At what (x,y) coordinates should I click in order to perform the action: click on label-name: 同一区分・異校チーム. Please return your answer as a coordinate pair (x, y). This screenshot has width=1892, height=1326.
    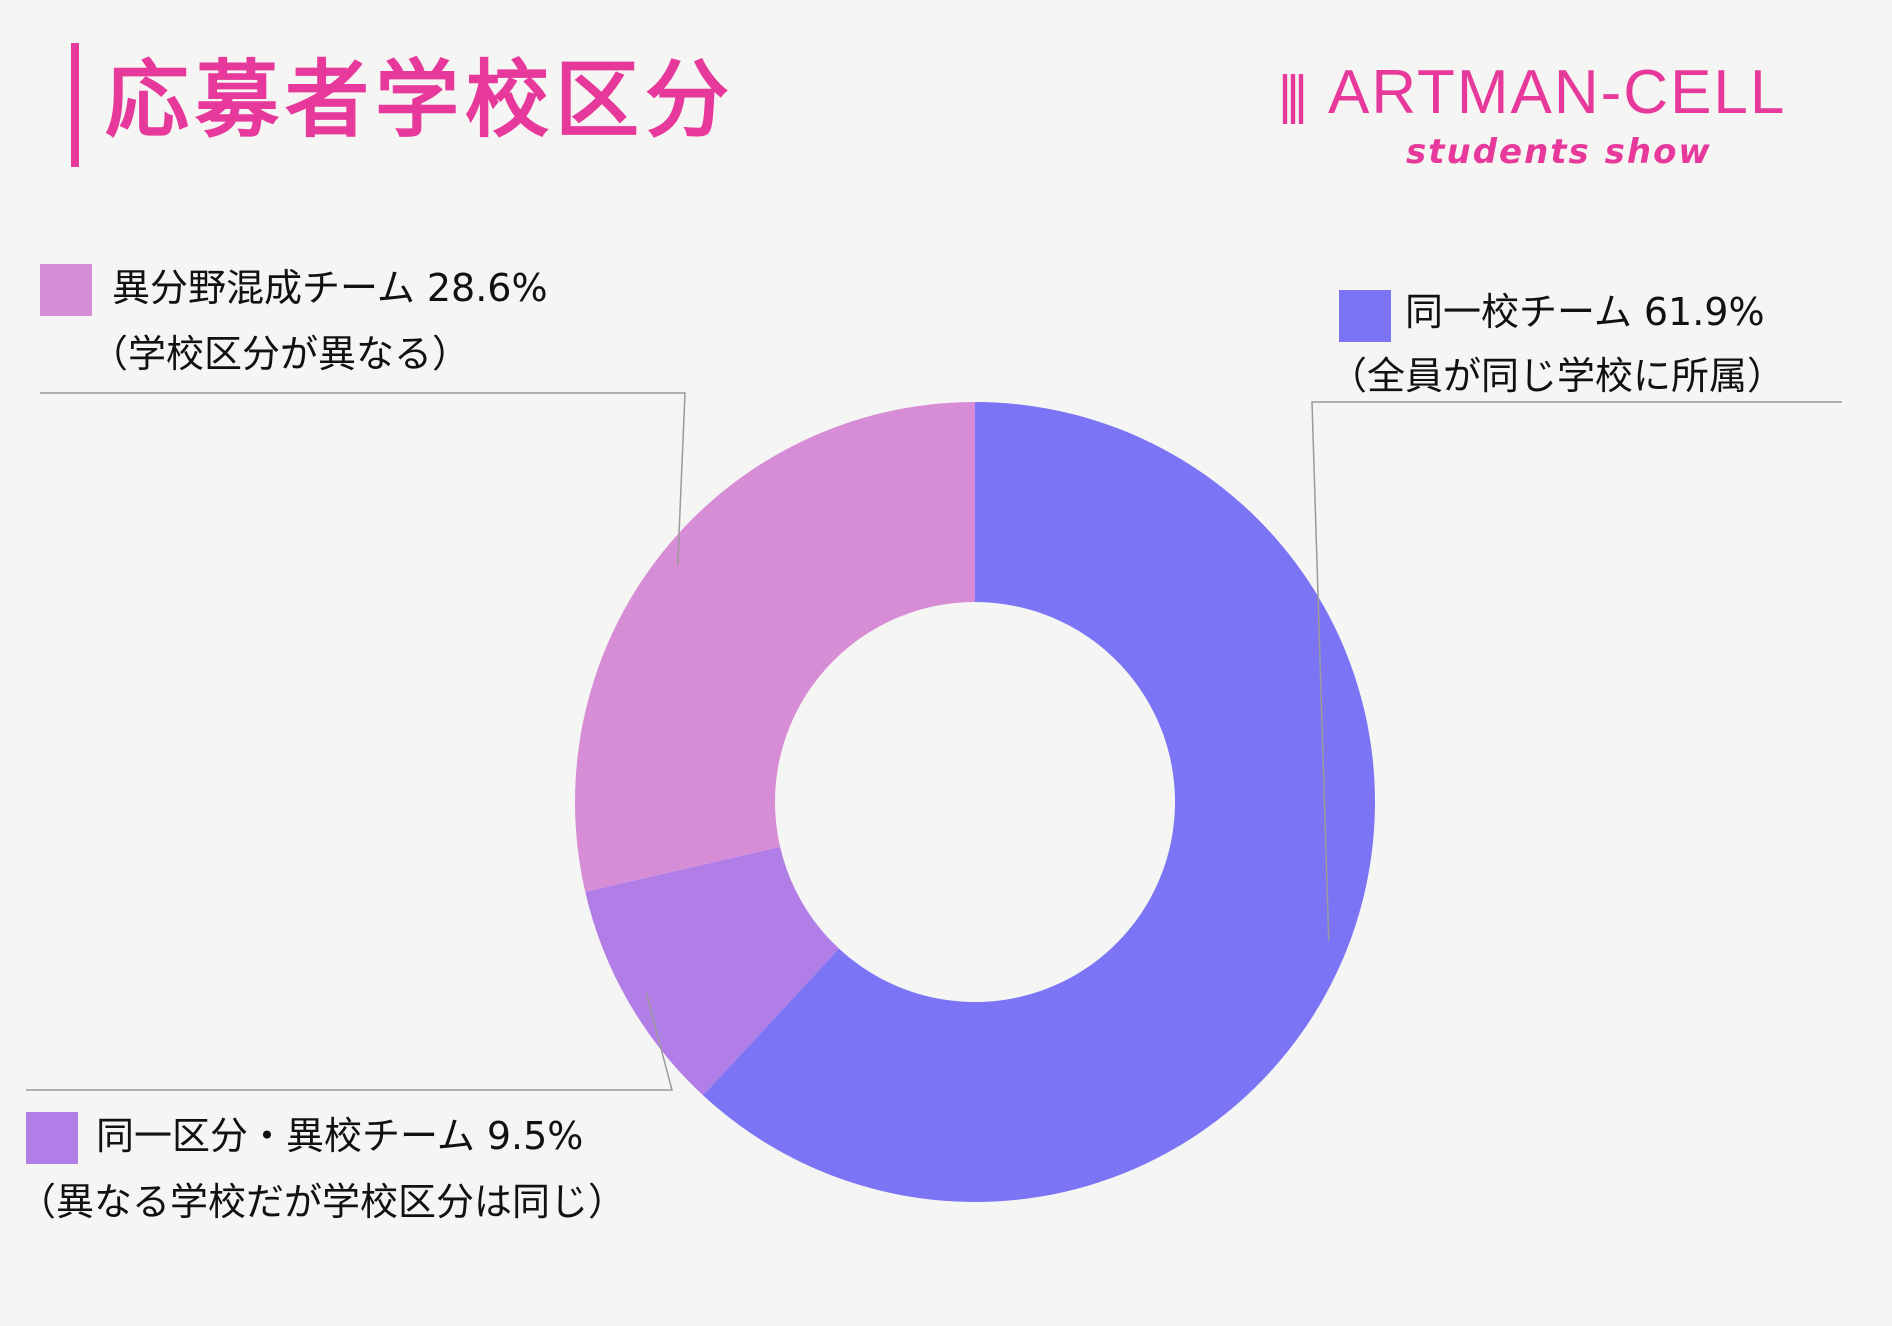
    Looking at the image, I should click on (285, 1136).